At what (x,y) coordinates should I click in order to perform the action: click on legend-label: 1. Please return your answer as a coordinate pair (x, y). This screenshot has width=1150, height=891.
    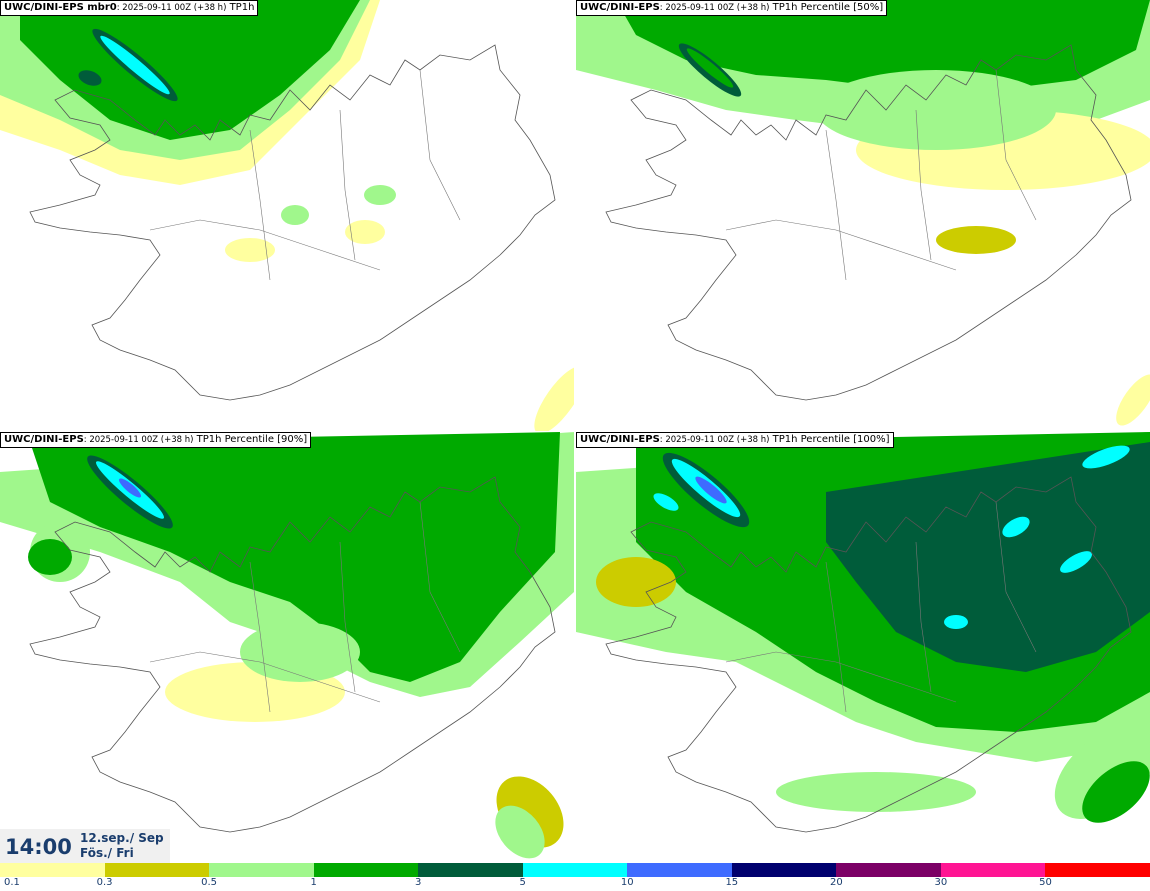
    Looking at the image, I should click on (313, 882).